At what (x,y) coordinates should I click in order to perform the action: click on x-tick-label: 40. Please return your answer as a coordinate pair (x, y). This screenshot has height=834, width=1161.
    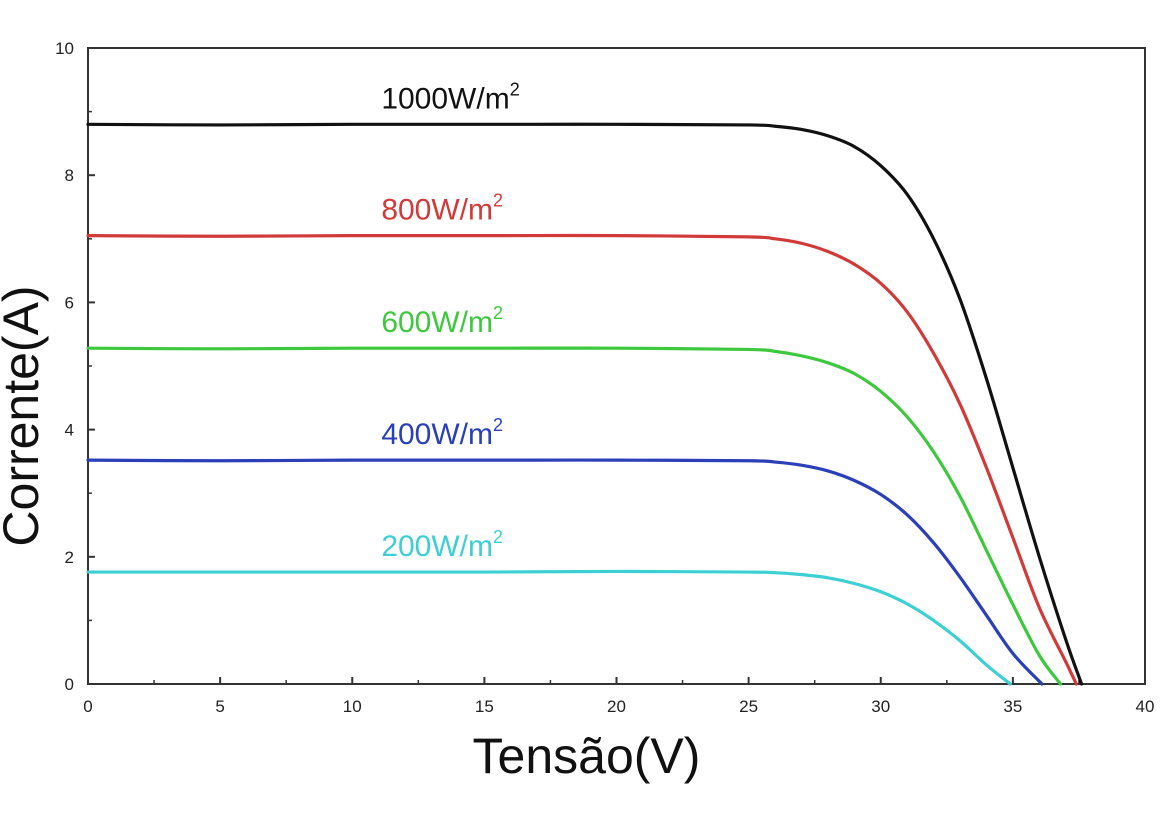
    Looking at the image, I should click on (1145, 706).